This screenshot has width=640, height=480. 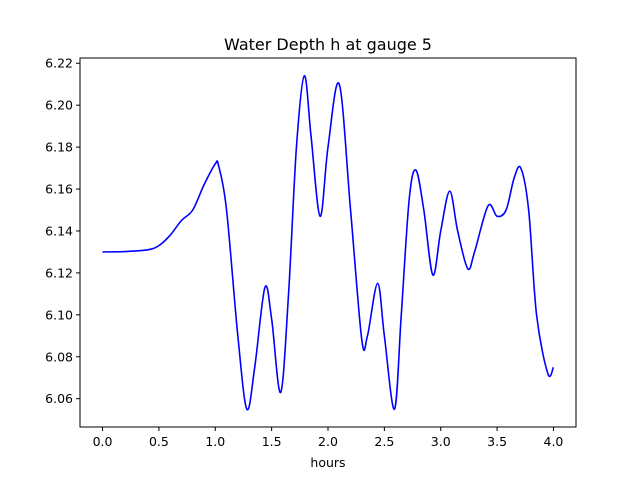 What do you see at coordinates (554, 441) in the screenshot?
I see `x-tick-label: 4.0` at bounding box center [554, 441].